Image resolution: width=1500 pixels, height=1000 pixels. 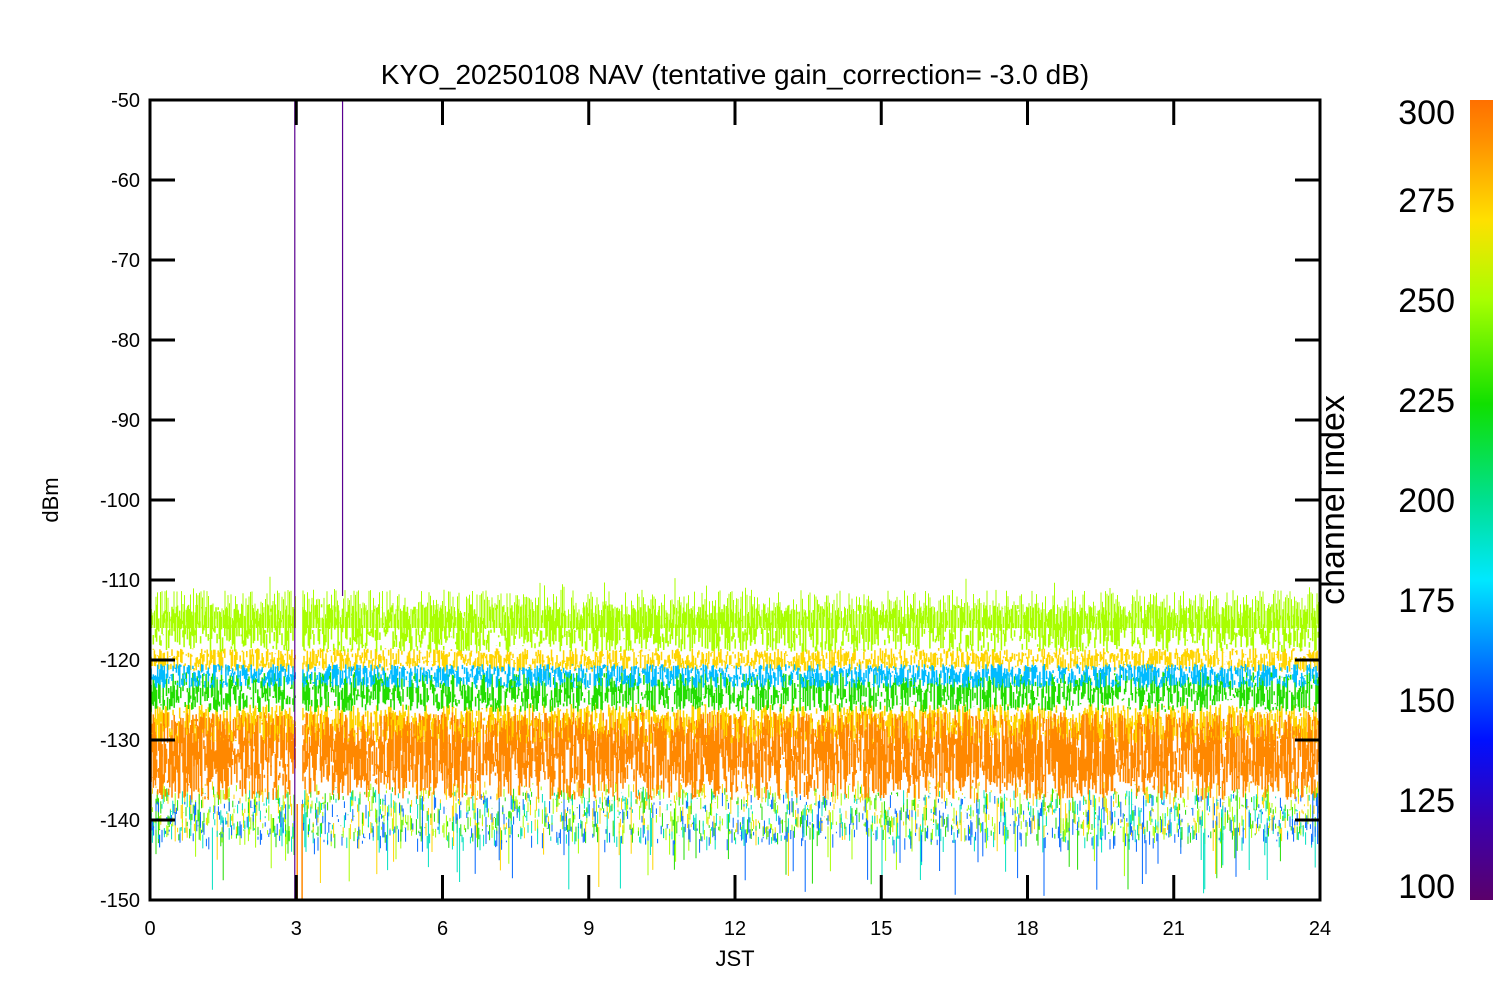 What do you see at coordinates (1426, 401) in the screenshot?
I see `colorbar-tick-label: 225` at bounding box center [1426, 401].